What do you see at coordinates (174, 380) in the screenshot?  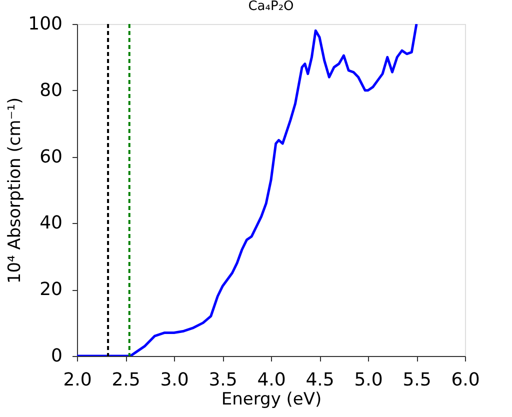 I see `x-tick-label: 3.0` at bounding box center [174, 380].